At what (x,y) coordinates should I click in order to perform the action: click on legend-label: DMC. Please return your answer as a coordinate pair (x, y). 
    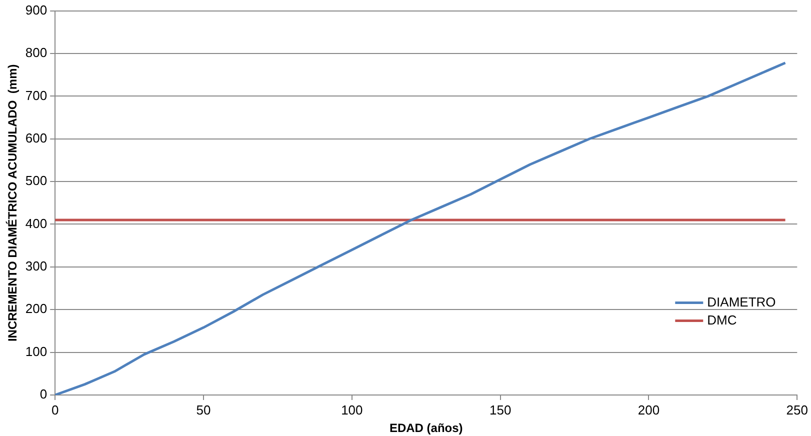
    Looking at the image, I should click on (722, 320).